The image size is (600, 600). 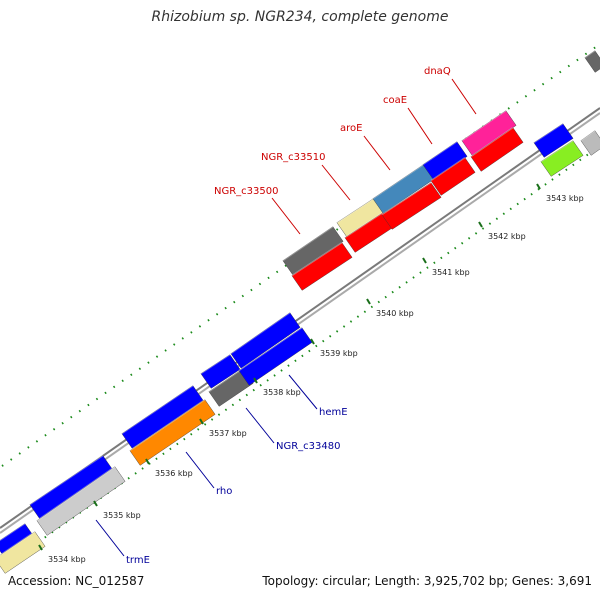 I want to click on forward-gene-label: NGR_c33510, so click(x=293, y=157).